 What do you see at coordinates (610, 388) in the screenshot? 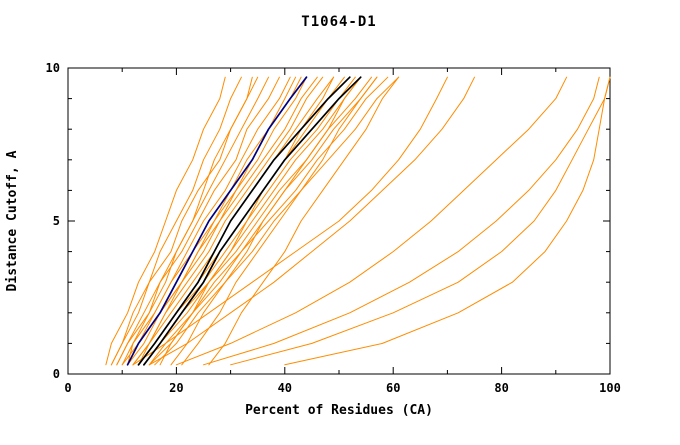
I see `x-tick-label: 100` at bounding box center [610, 388].